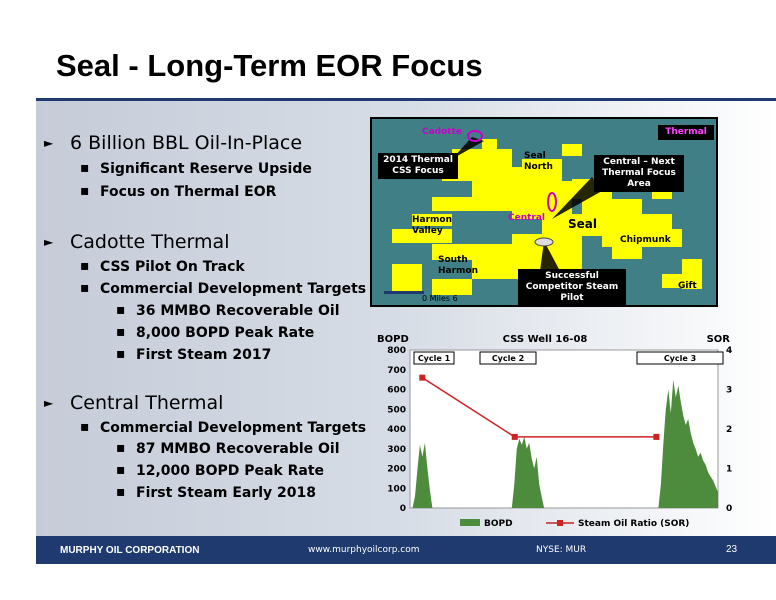 The image size is (776, 600). What do you see at coordinates (729, 351) in the screenshot?
I see `y-tick-right-4: 4` at bounding box center [729, 351].